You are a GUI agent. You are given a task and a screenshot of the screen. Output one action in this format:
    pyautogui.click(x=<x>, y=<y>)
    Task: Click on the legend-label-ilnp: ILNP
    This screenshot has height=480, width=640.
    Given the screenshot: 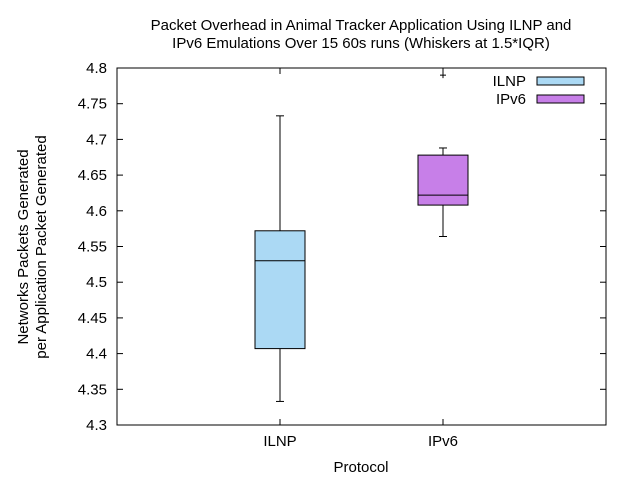 What is the action you would take?
    pyautogui.click(x=509, y=81)
    